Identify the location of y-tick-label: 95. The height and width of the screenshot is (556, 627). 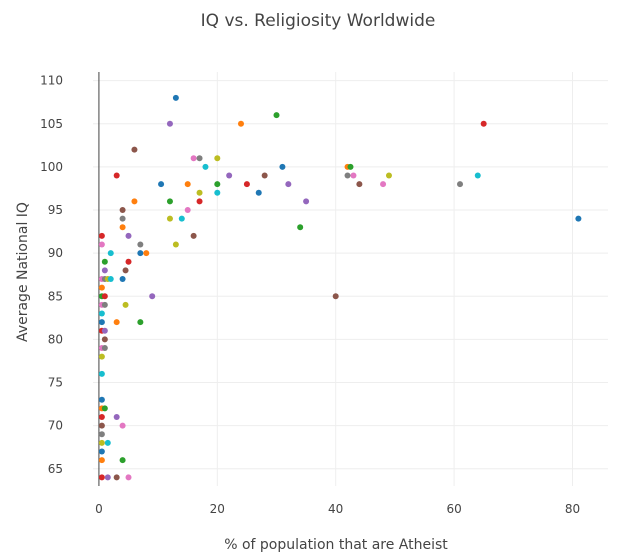
(55, 210).